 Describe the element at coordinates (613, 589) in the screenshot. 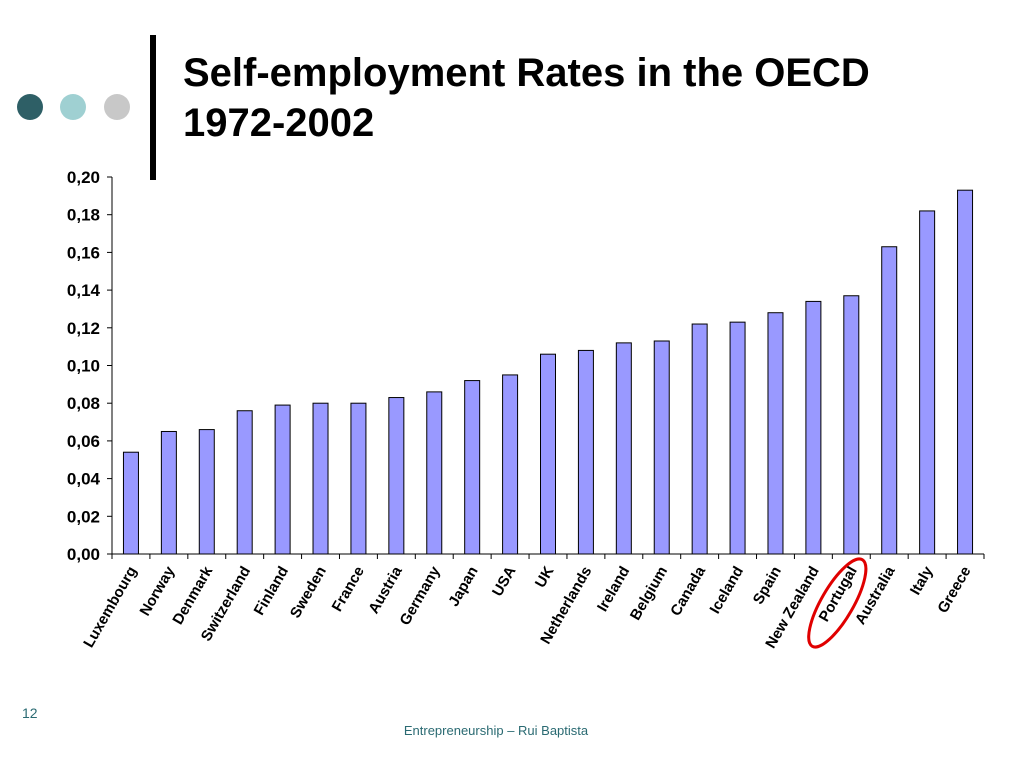

I see `x-tick-label: Ireland` at that location.